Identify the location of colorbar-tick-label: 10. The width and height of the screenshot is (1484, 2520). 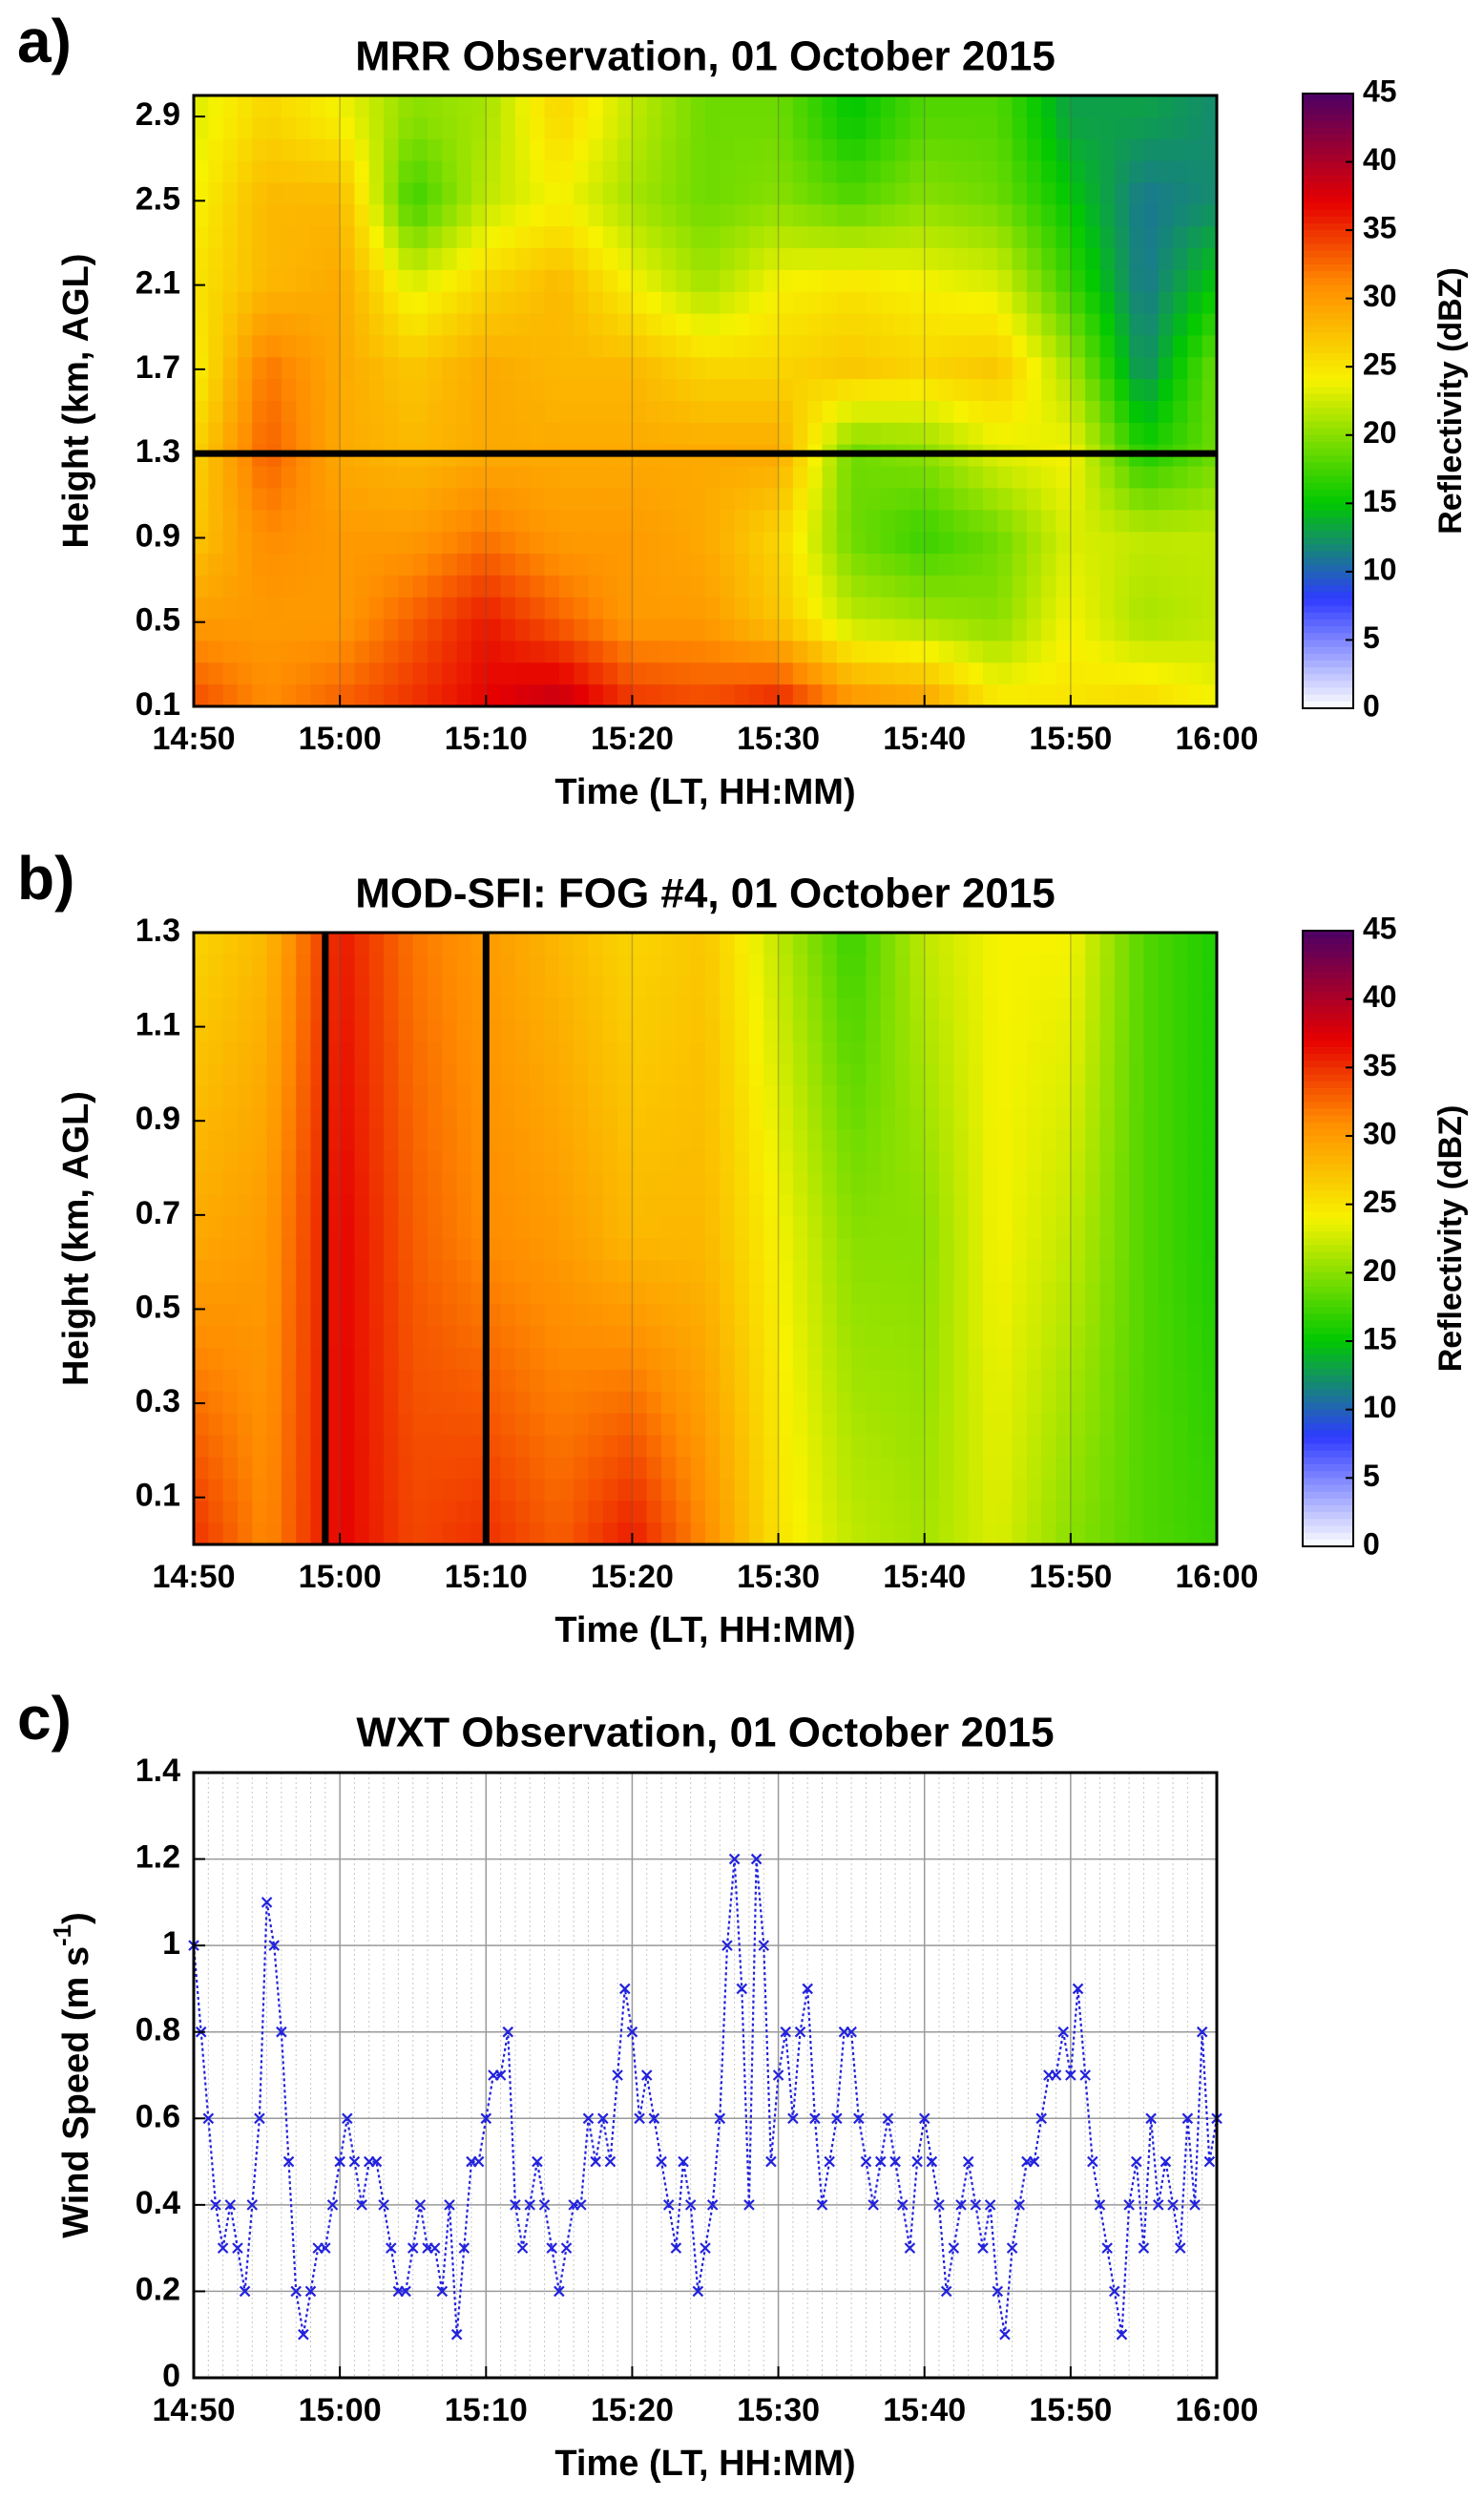
(1380, 569).